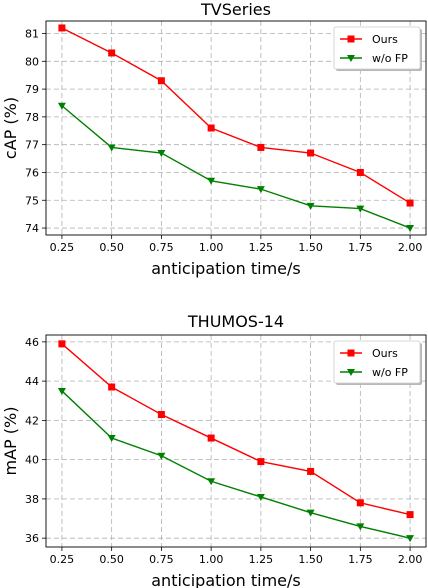 Image resolution: width=428 pixels, height=588 pixels. Describe the element at coordinates (10, 128) in the screenshot. I see `y-axis-label: cAP (%)` at that location.